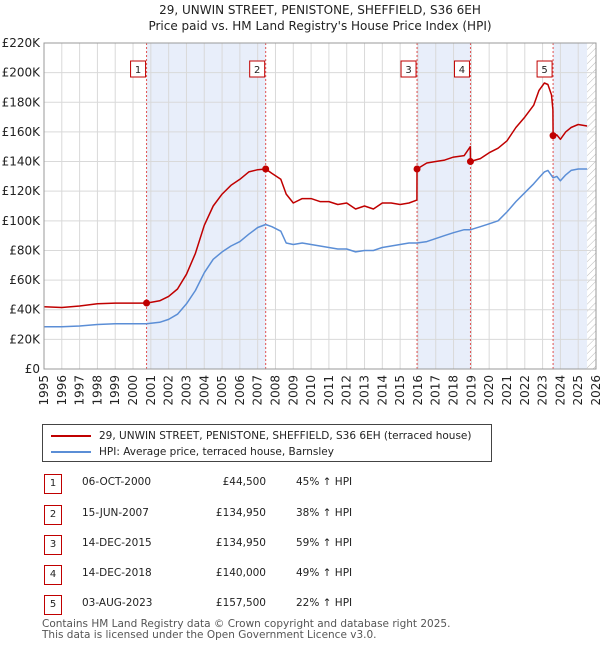 This screenshot has height=650, width=600. Describe the element at coordinates (258, 390) in the screenshot. I see `x-tick-label: 2007` at that location.